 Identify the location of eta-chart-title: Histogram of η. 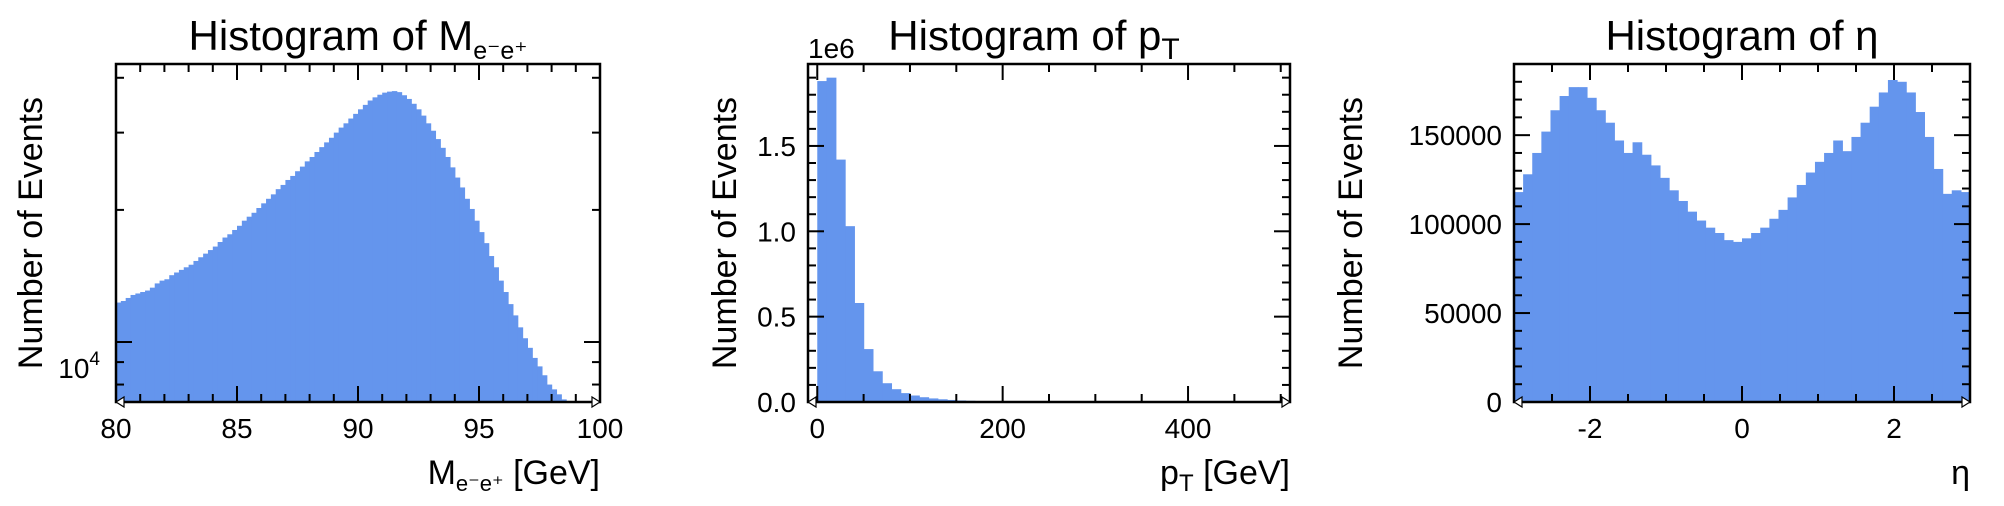
(1741, 35).